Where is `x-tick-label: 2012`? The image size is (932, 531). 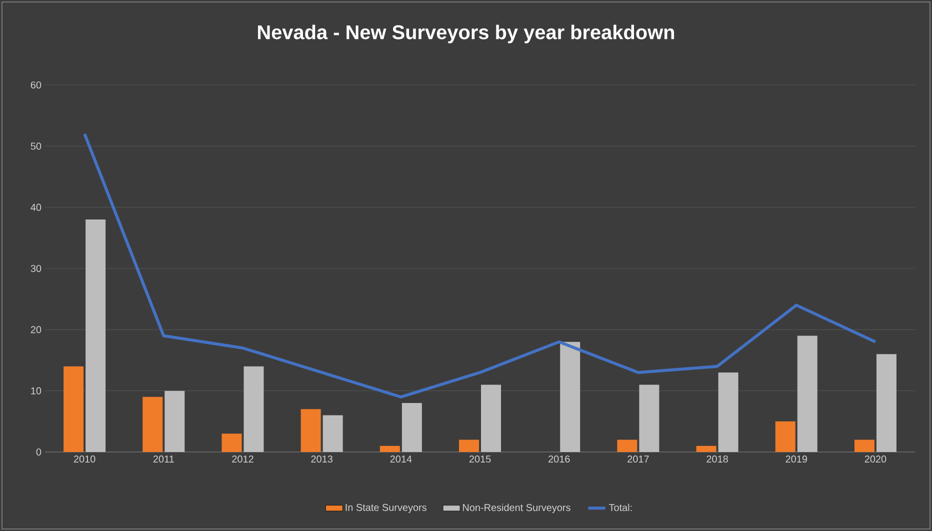
x-tick-label: 2012 is located at coordinates (243, 459).